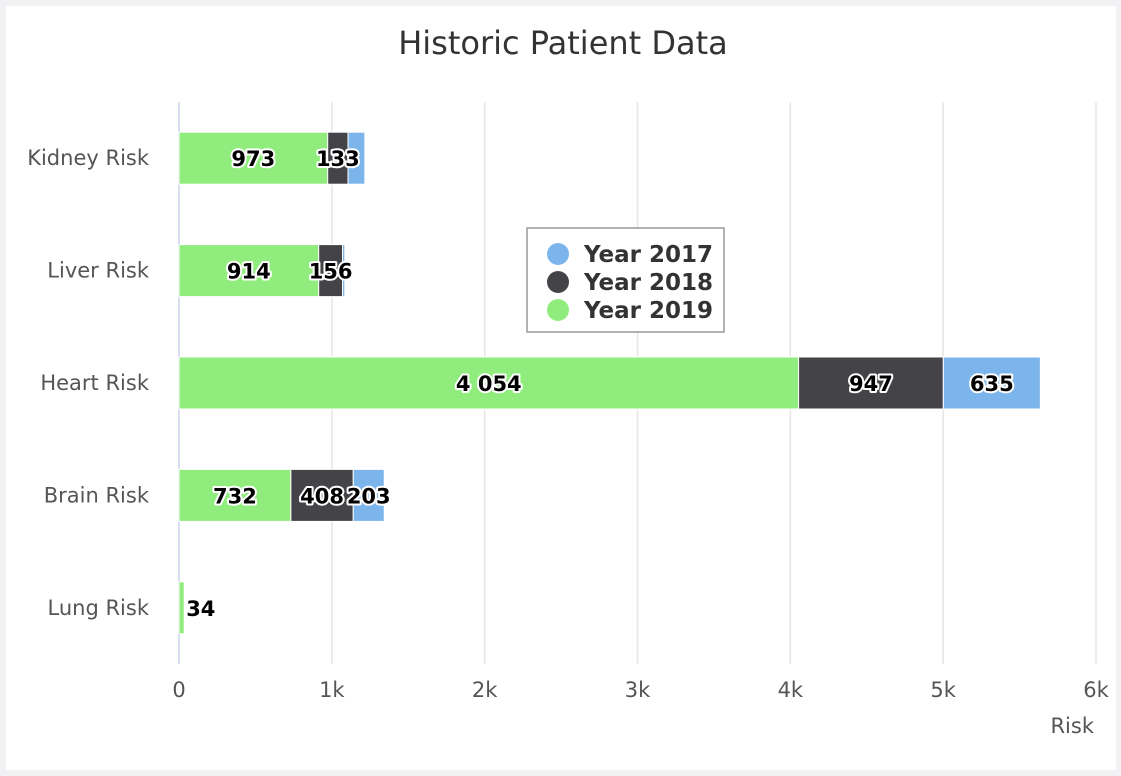 This screenshot has height=776, width=1121. I want to click on chart-title: Historic Patient Data, so click(563, 43).